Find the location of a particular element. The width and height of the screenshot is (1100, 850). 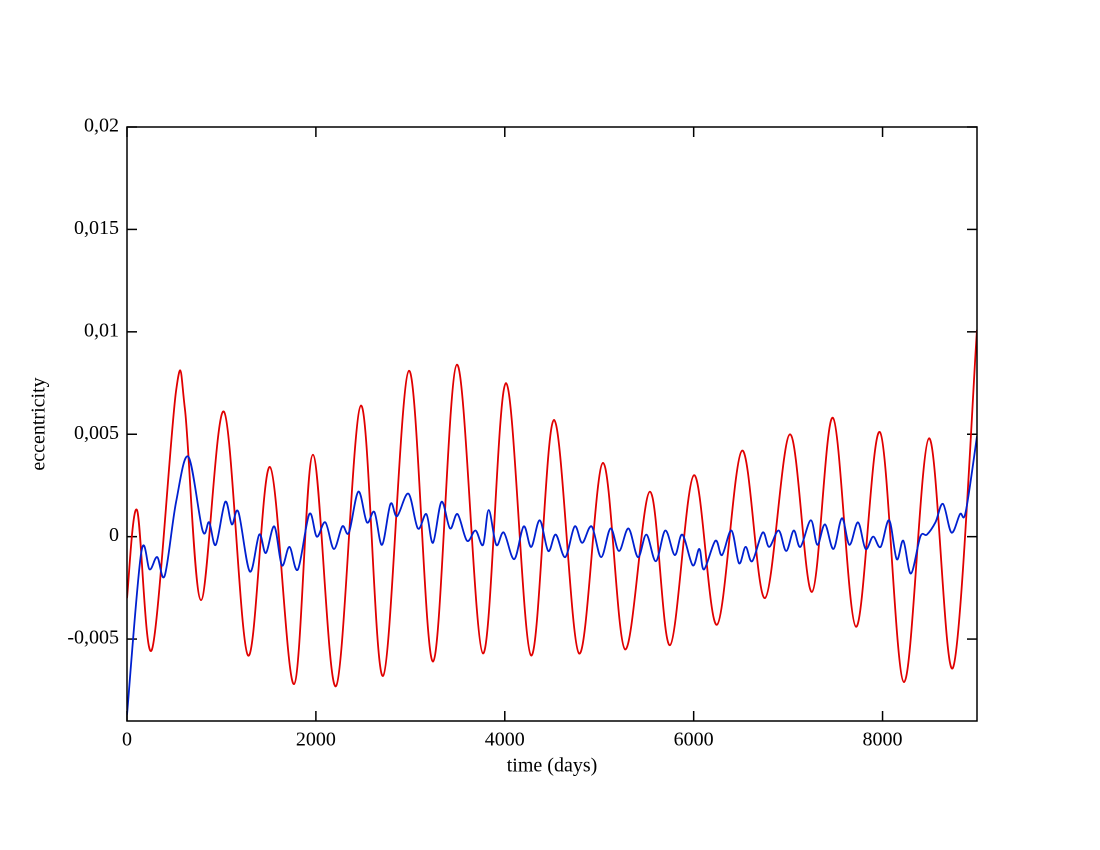

x-tick-label: 0 is located at coordinates (127, 740).